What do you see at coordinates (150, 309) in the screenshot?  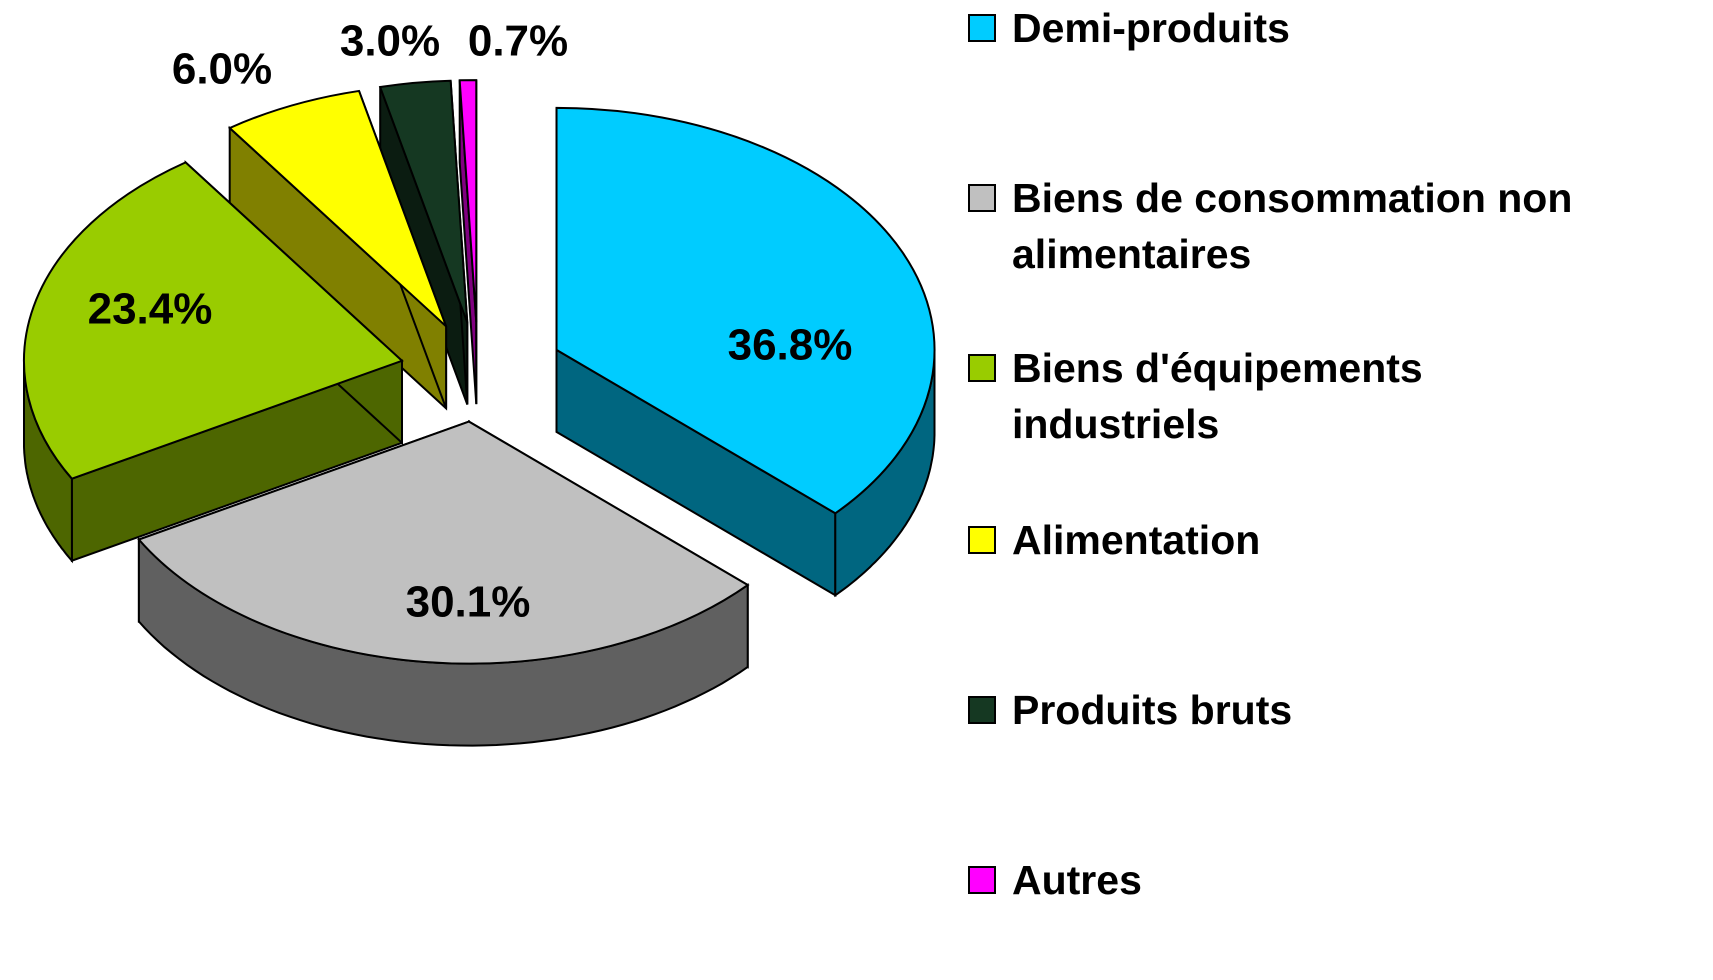 I see `data-label: 23.4%` at bounding box center [150, 309].